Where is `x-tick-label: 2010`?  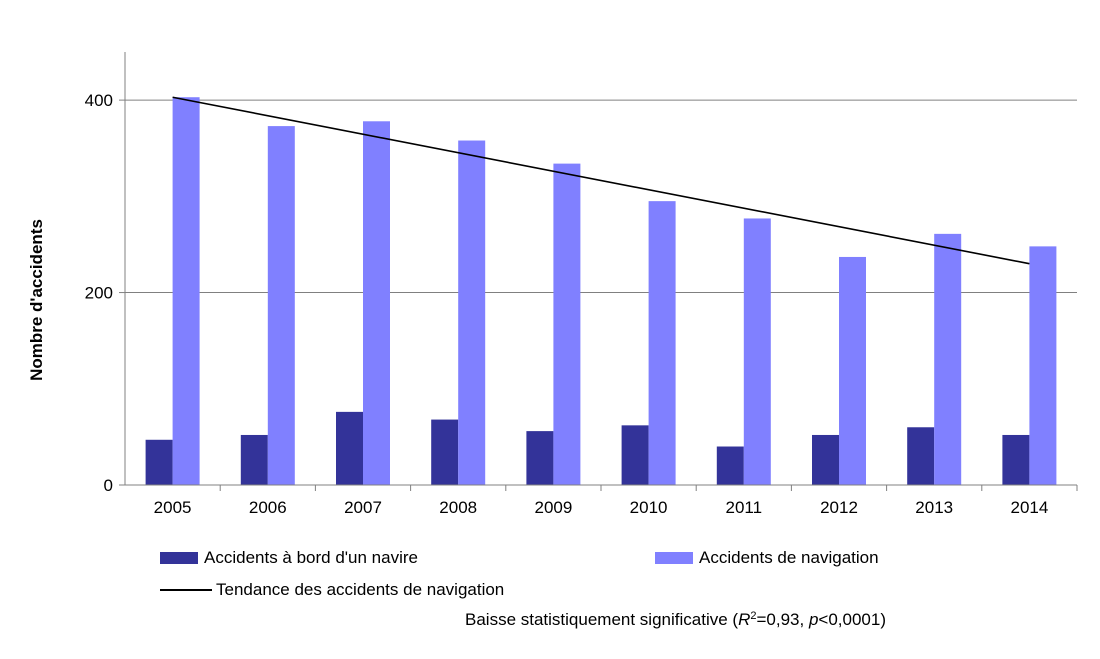 x-tick-label: 2010 is located at coordinates (649, 507).